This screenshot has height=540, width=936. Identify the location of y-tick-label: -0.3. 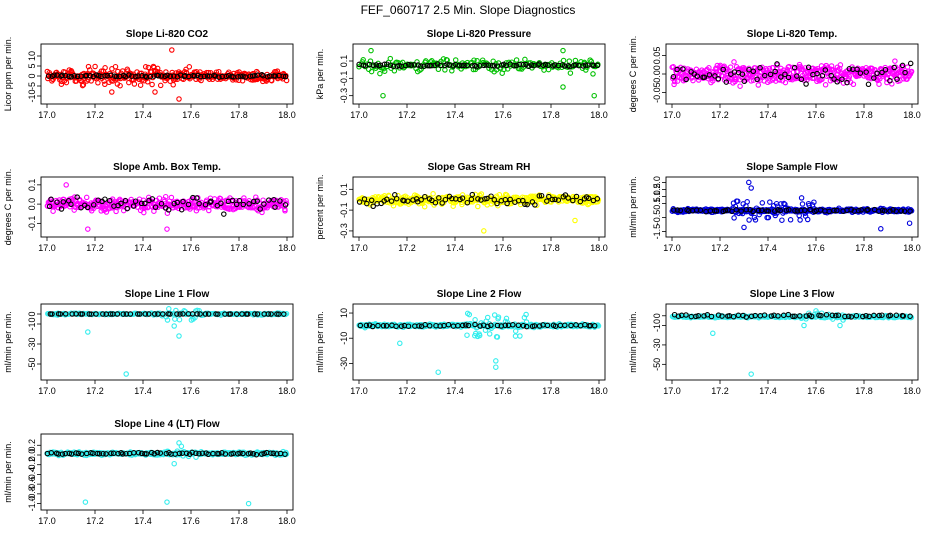
(344, 231).